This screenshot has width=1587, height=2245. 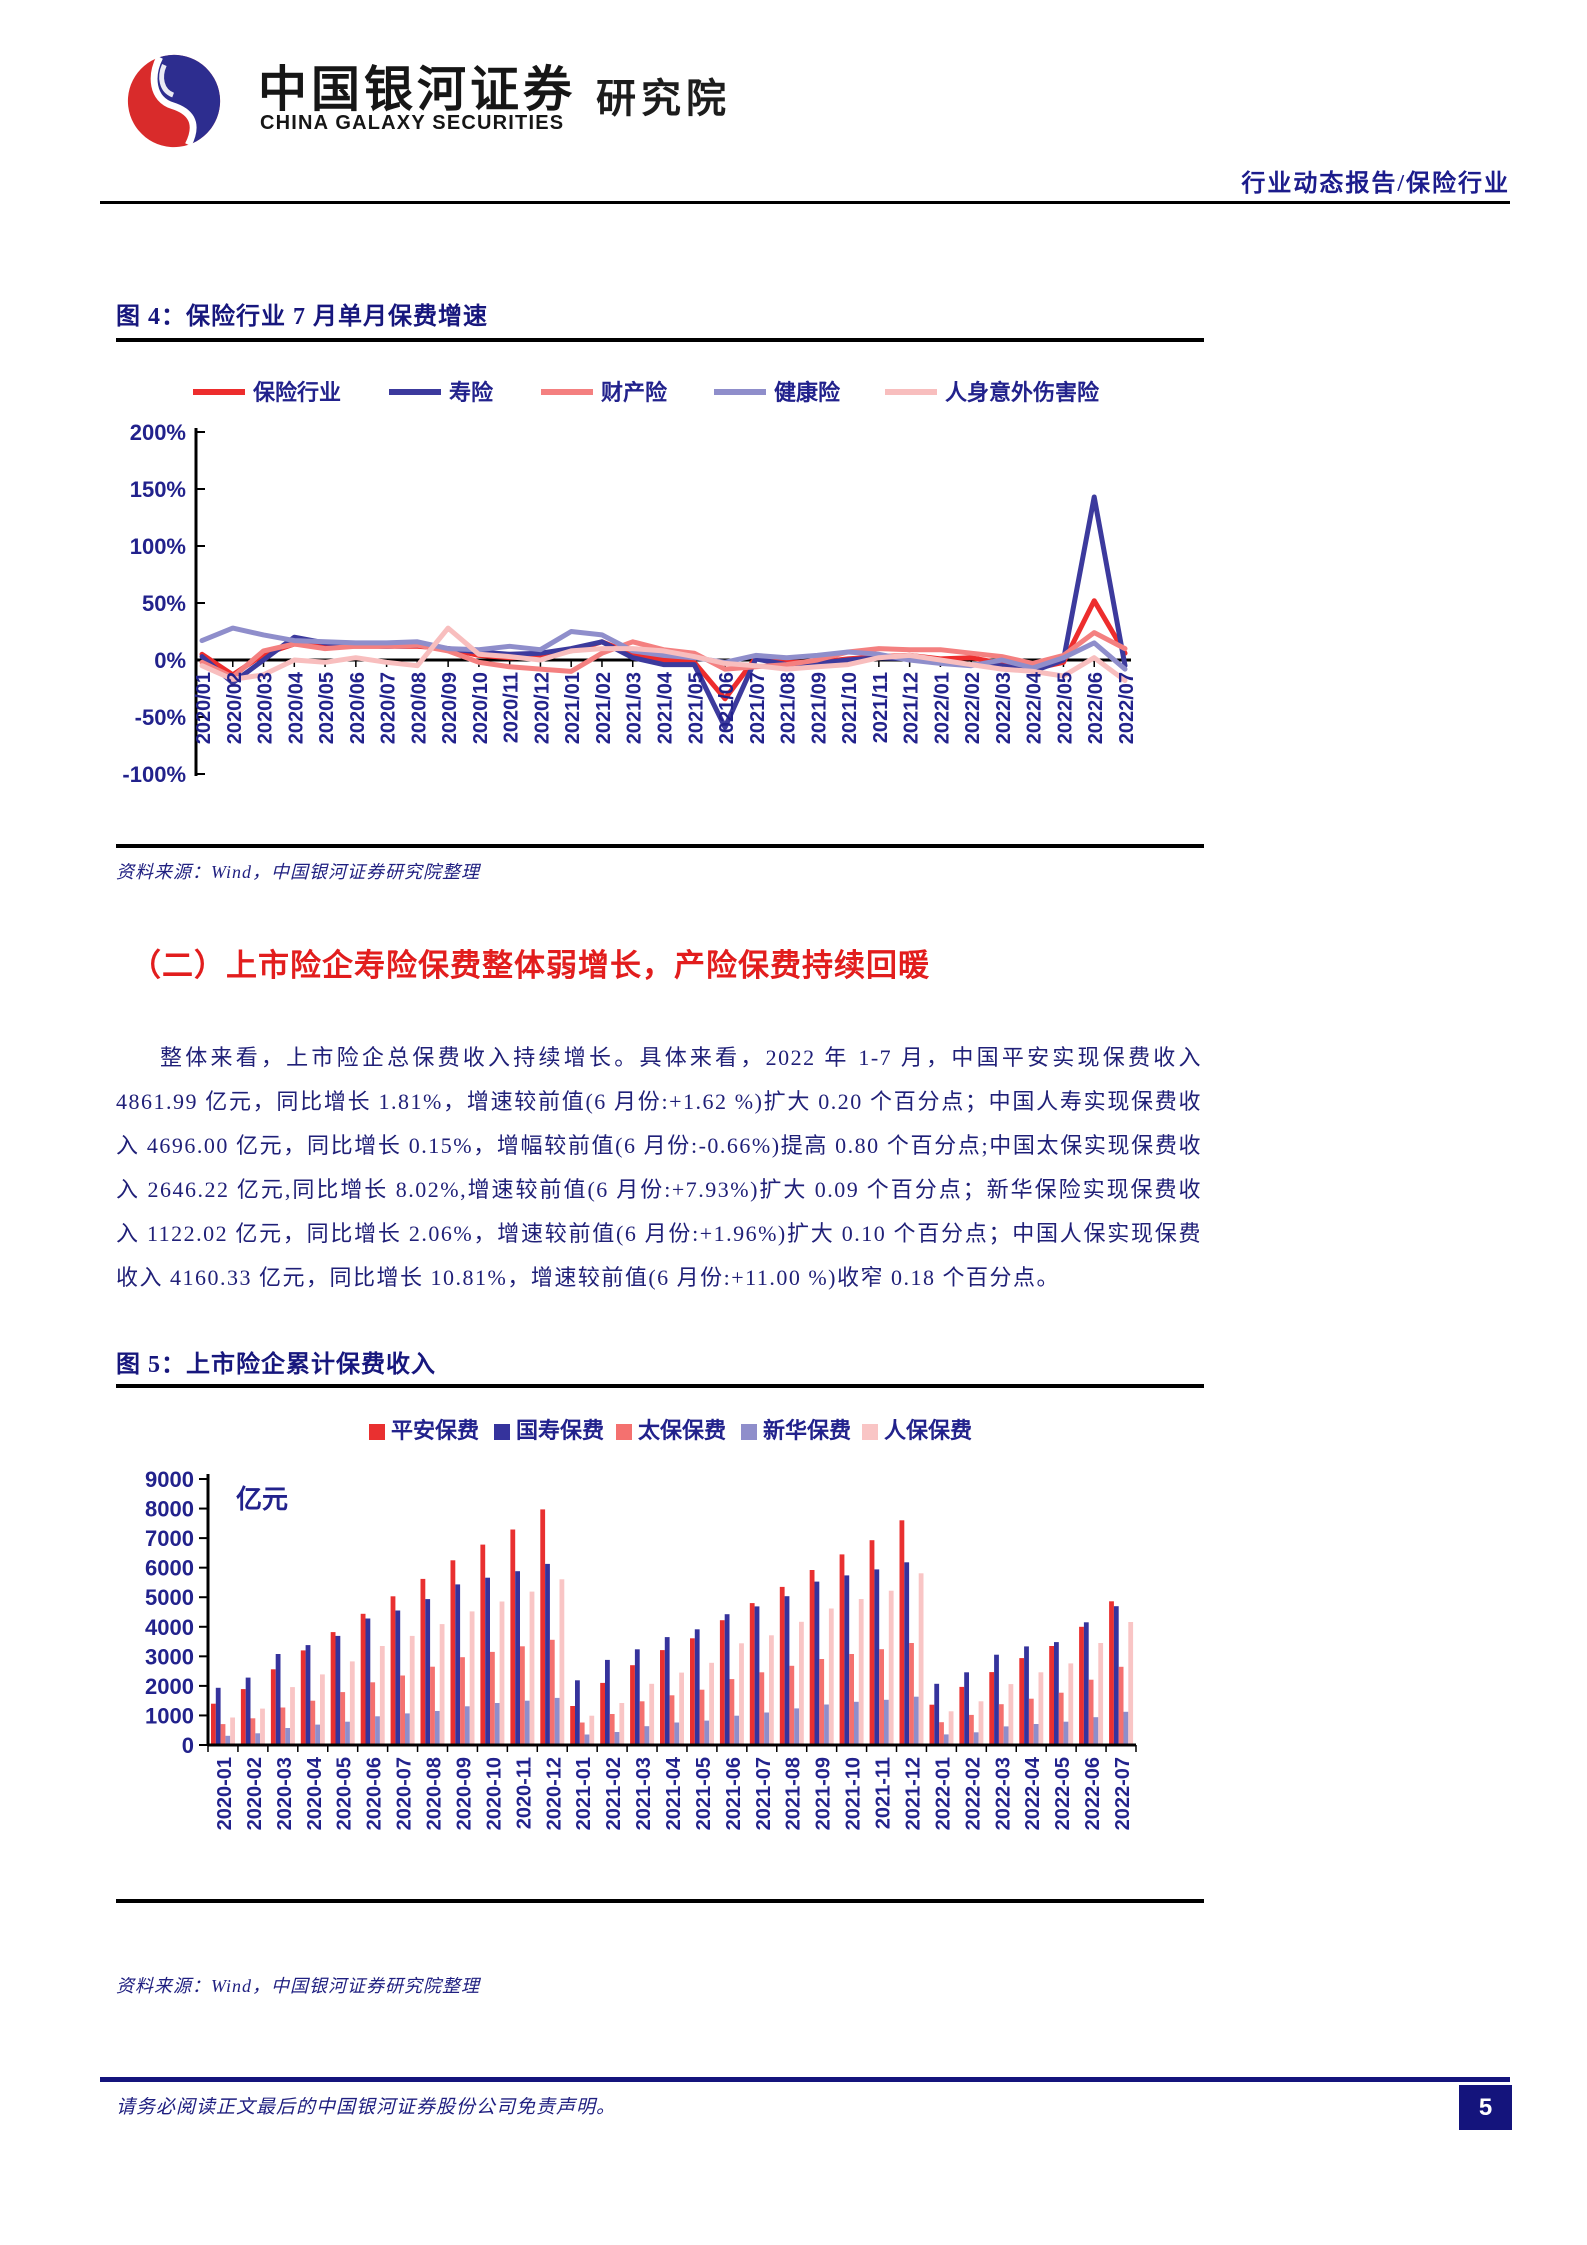 I want to click on figure5-title: 图 5：上市险企累计保费收入, so click(x=276, y=1365).